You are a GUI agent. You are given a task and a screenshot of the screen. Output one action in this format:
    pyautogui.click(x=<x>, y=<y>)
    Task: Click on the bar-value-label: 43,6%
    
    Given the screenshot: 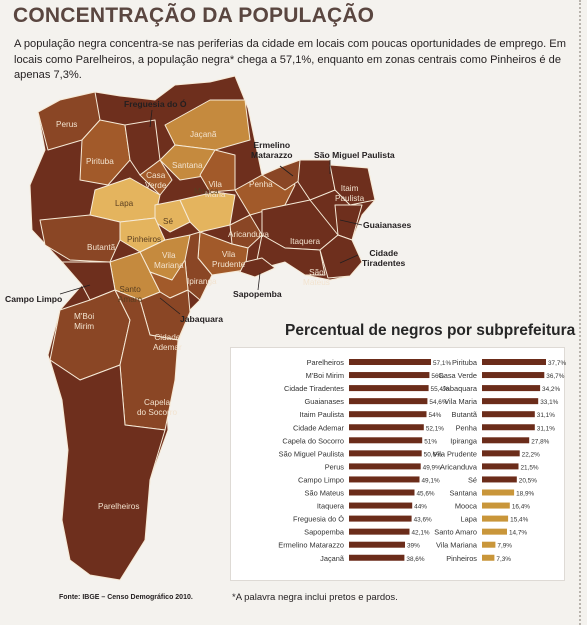 What is the action you would take?
    pyautogui.click(x=423, y=520)
    